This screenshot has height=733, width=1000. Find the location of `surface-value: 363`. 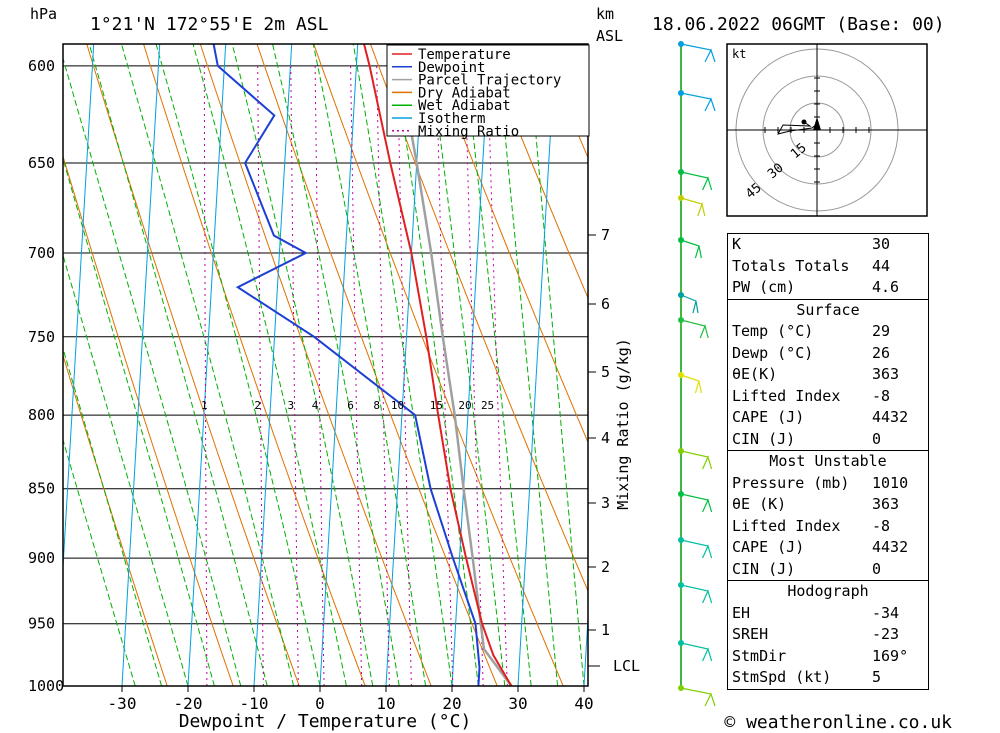

surface-value: 363 is located at coordinates (886, 374).